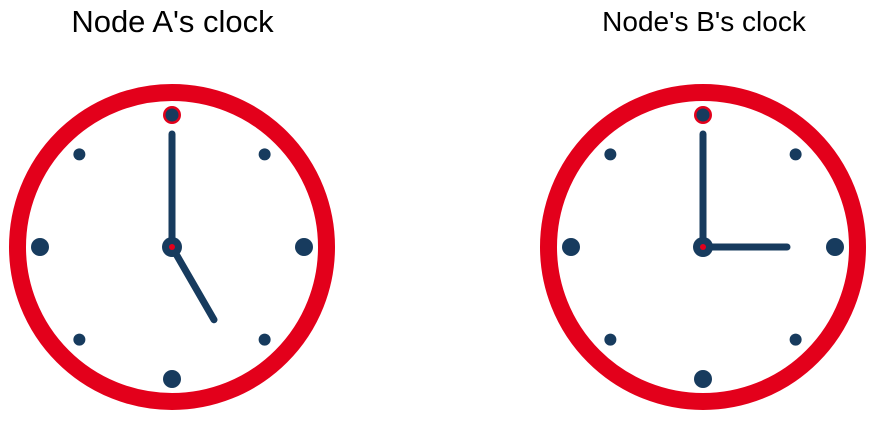 The height and width of the screenshot is (421, 878). Describe the element at coordinates (172, 21) in the screenshot. I see `node-a-clock-title: Node A's clock` at that location.